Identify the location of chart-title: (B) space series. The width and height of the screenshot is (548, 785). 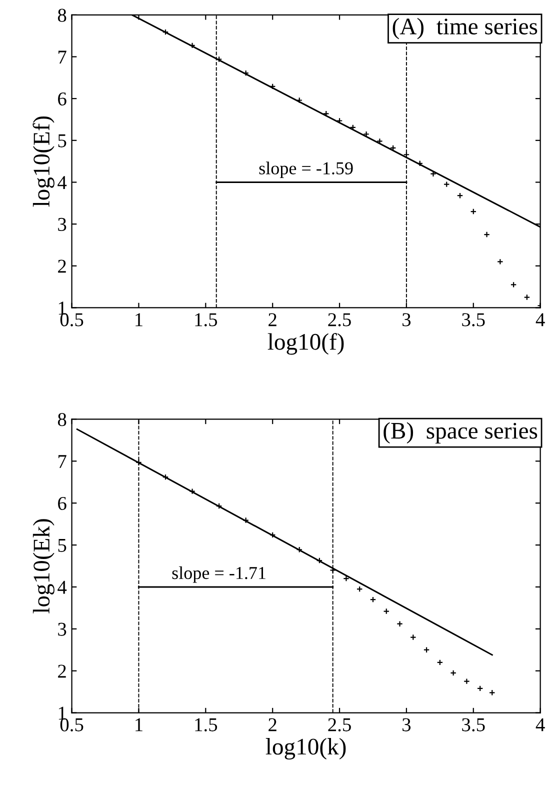
(461, 433).